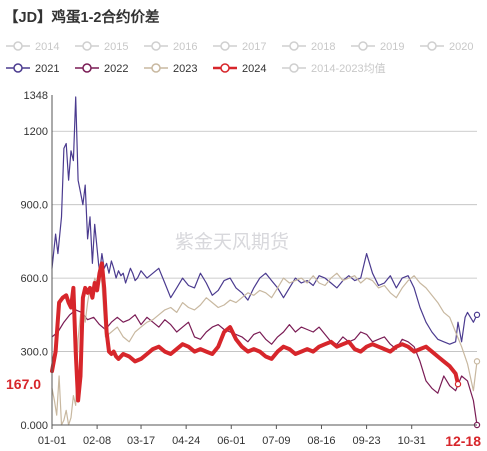 The width and height of the screenshot is (487, 451). Describe the element at coordinates (101, 47) in the screenshot. I see `legend-item: 2015` at that location.